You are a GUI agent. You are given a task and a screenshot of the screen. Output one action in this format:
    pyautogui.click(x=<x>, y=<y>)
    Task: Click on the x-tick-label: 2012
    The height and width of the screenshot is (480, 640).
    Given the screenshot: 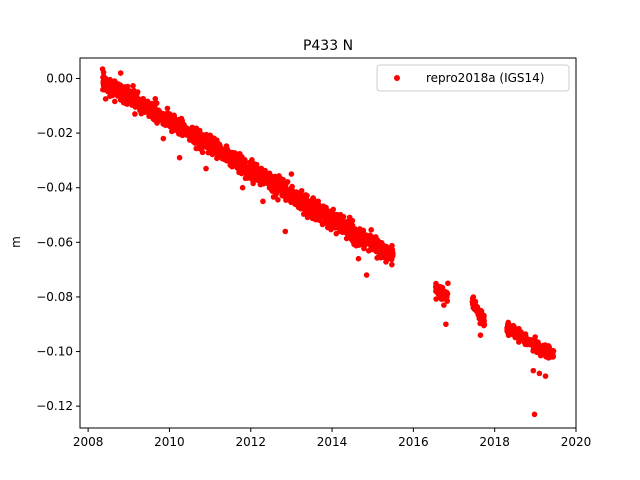 What is the action you would take?
    pyautogui.click(x=250, y=442)
    